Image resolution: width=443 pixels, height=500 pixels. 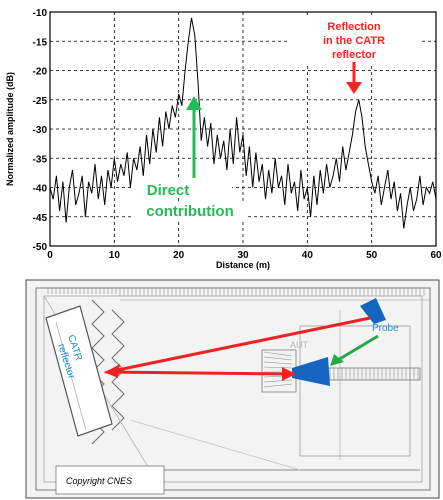 What do you see at coordinates (40, 72) in the screenshot?
I see `y-tick-label: -20` at bounding box center [40, 72].